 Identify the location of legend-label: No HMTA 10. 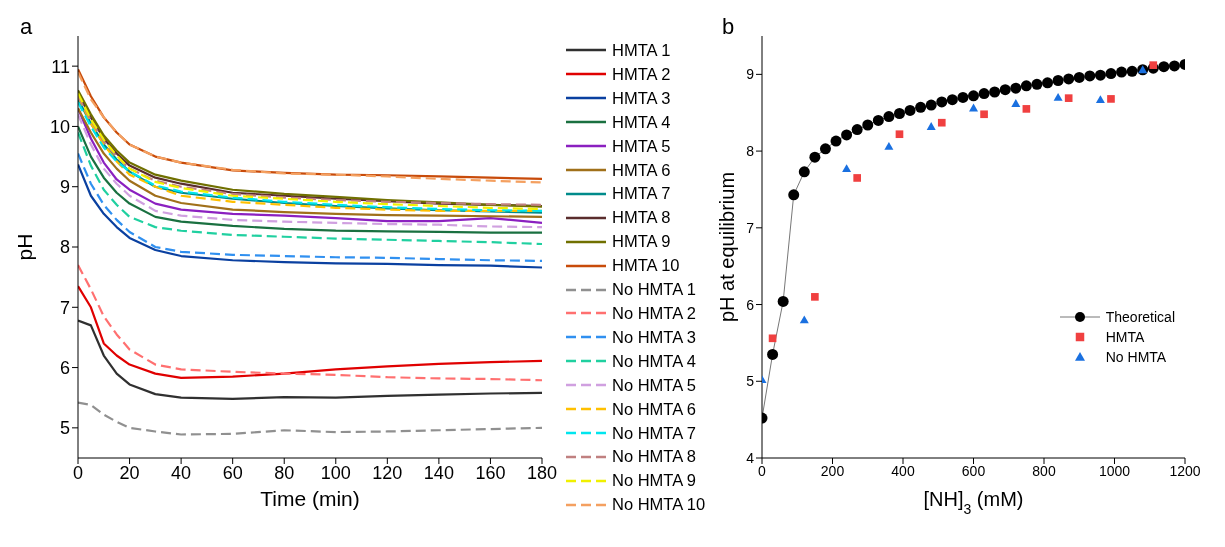
(659, 505).